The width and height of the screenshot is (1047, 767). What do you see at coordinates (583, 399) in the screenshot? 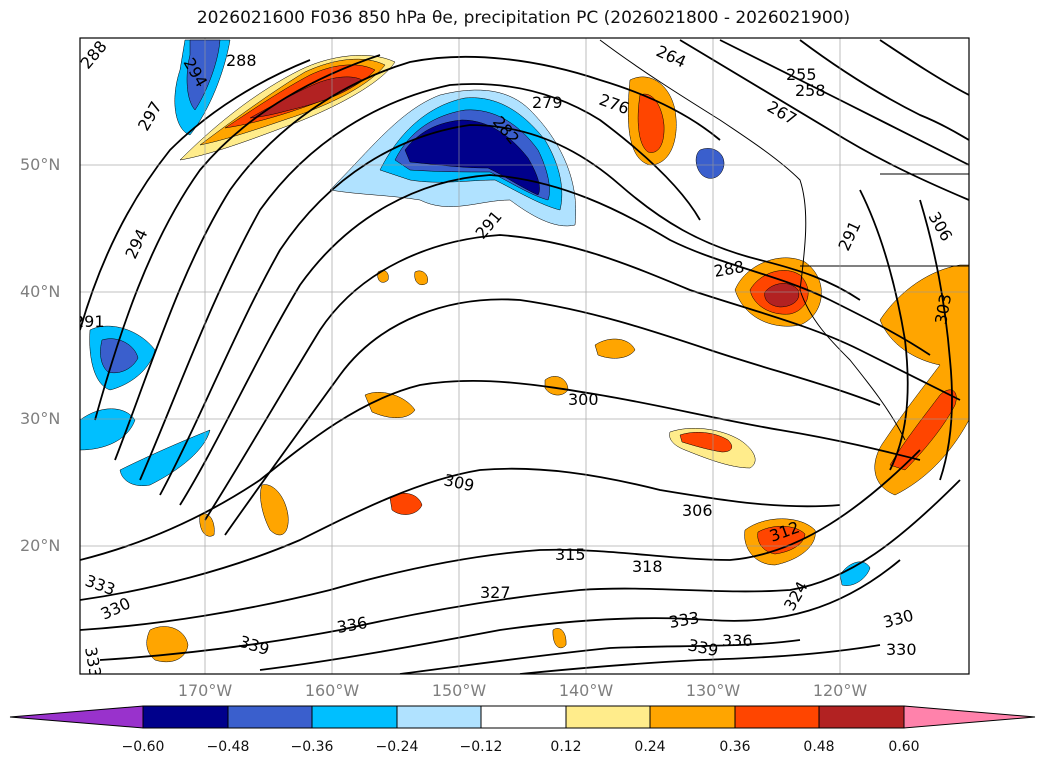
I see `contour-label: 300` at bounding box center [583, 399].